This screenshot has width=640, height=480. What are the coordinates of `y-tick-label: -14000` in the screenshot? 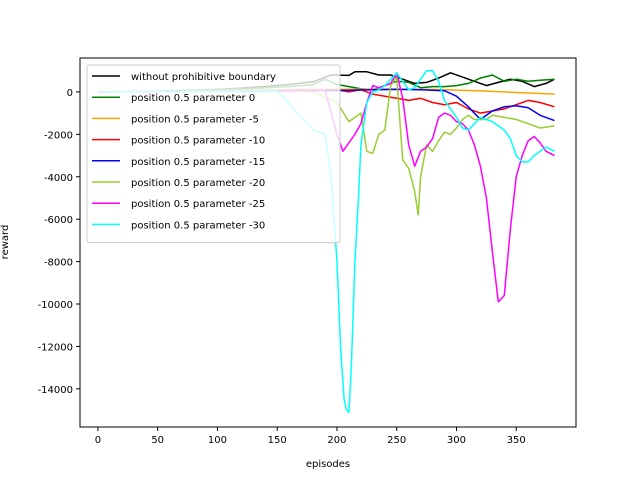 It's located at (55, 390).